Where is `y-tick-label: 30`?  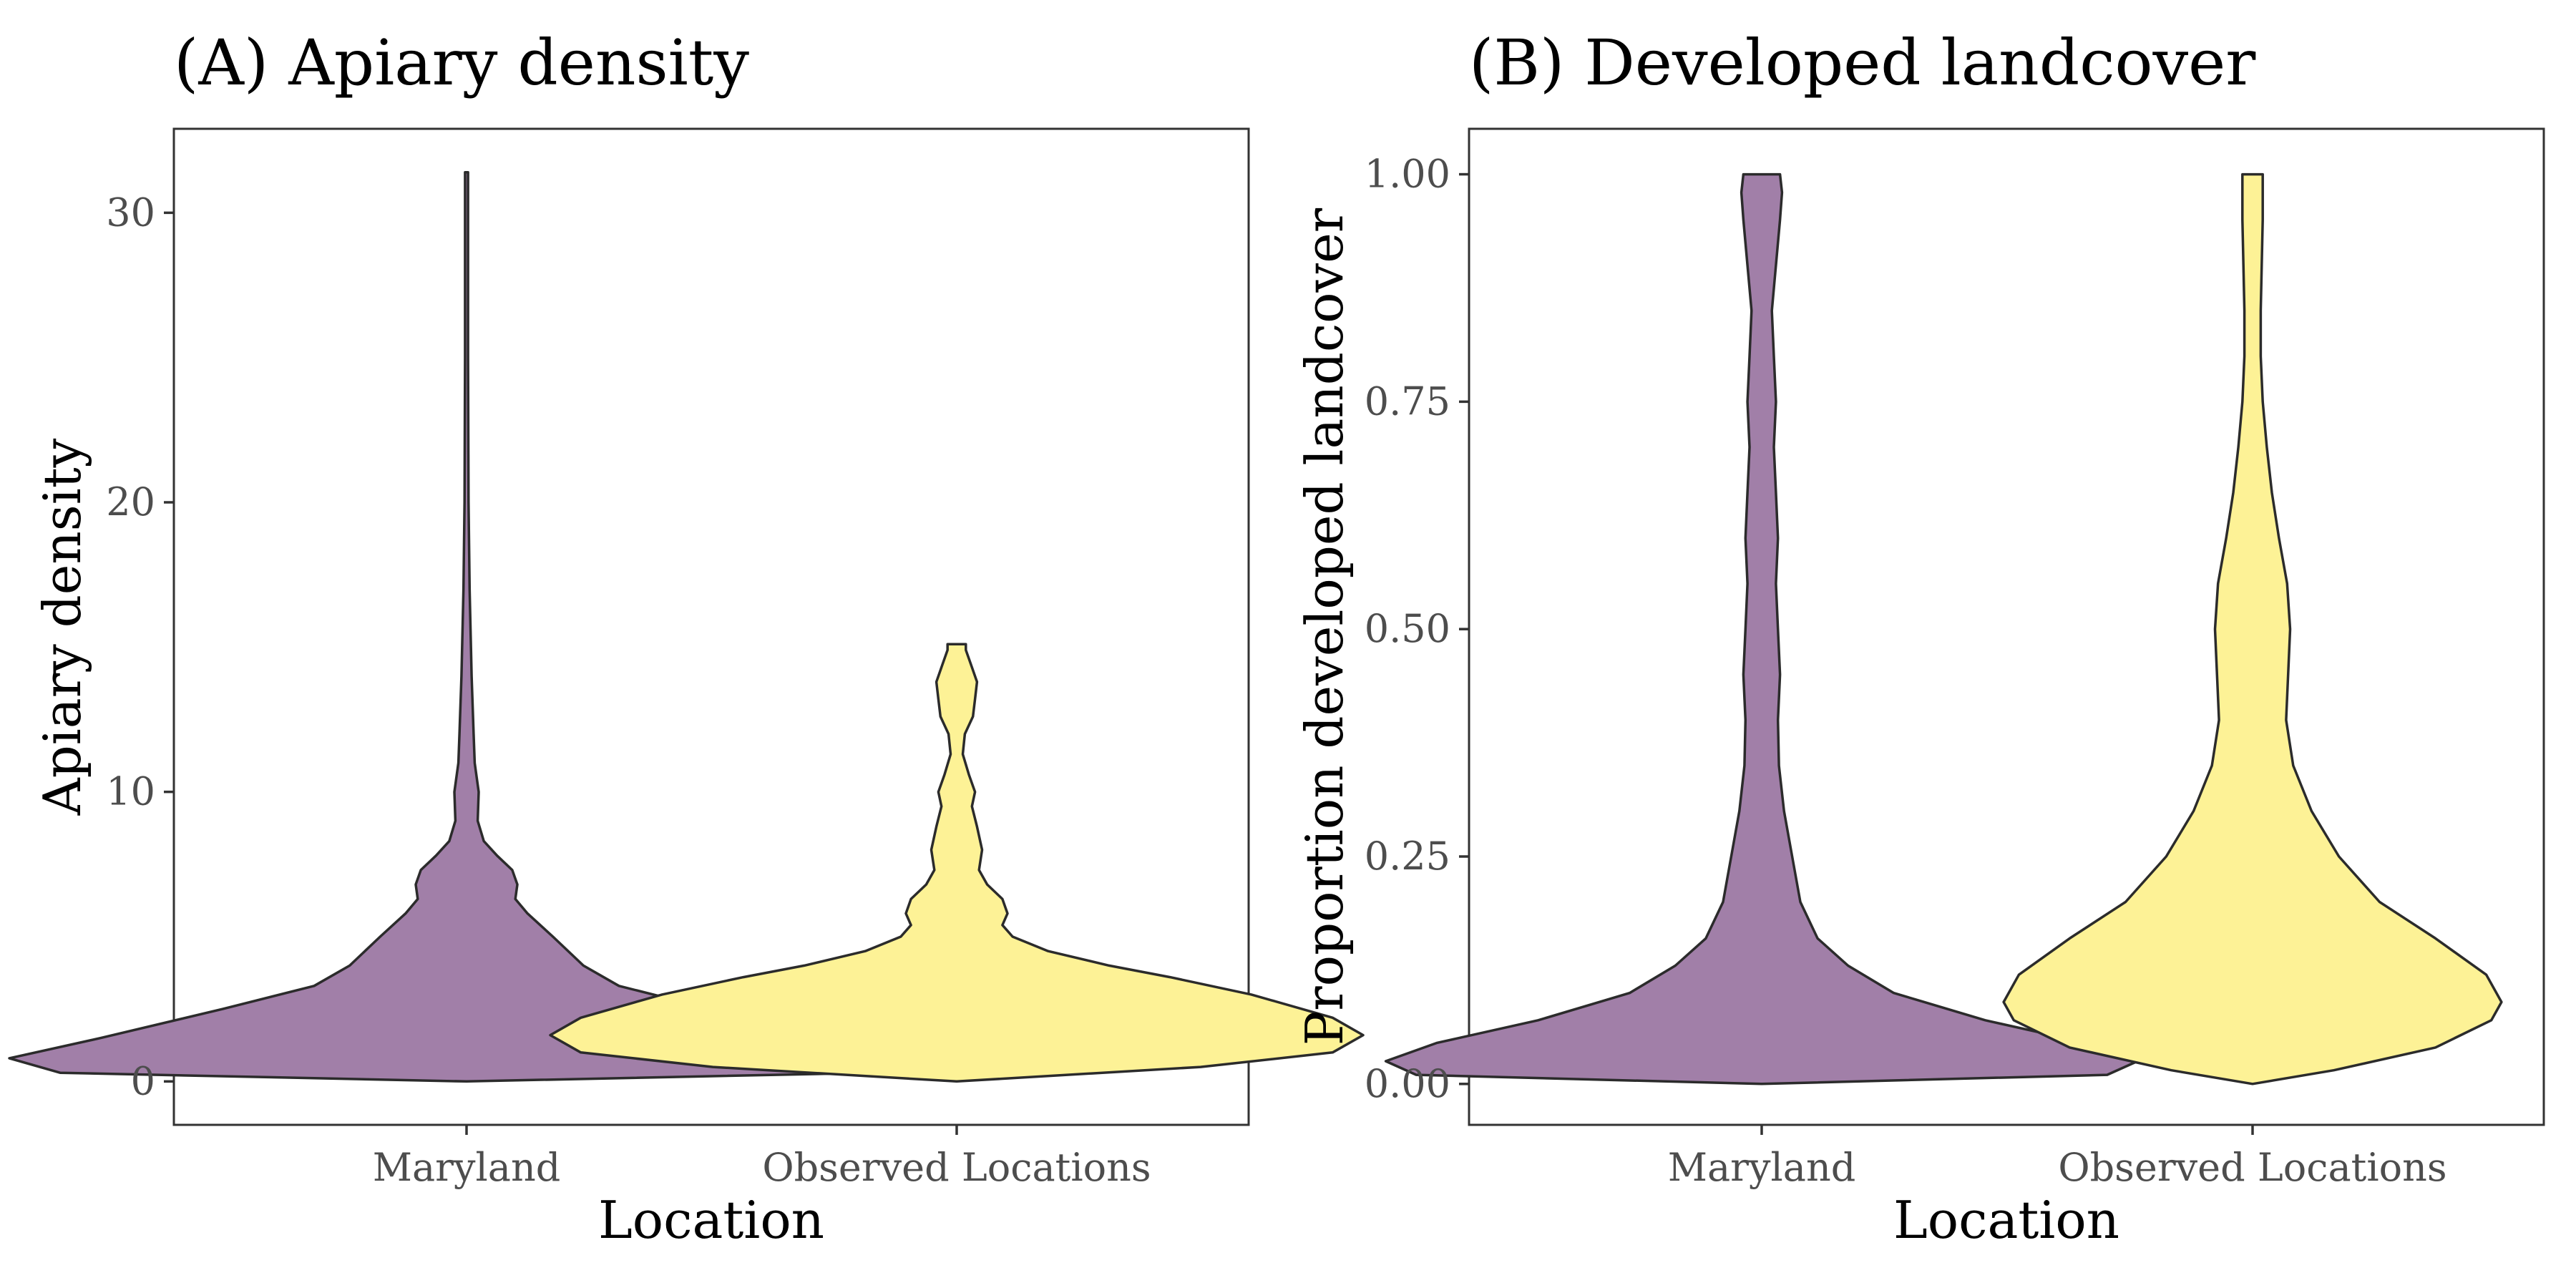 y-tick-label: 30 is located at coordinates (130, 212).